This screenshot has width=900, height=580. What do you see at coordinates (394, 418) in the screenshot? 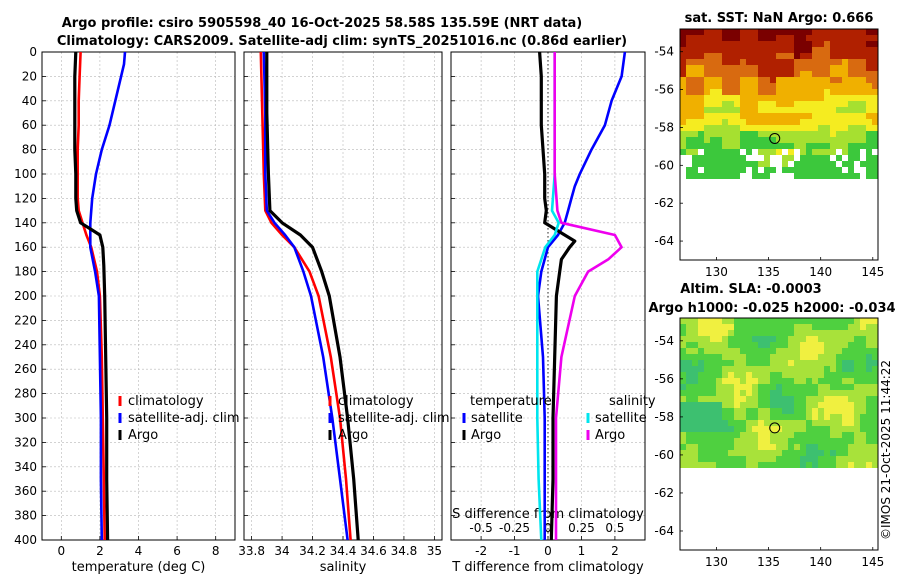
I see `legend-label: satellite-adj. clim` at bounding box center [394, 418].